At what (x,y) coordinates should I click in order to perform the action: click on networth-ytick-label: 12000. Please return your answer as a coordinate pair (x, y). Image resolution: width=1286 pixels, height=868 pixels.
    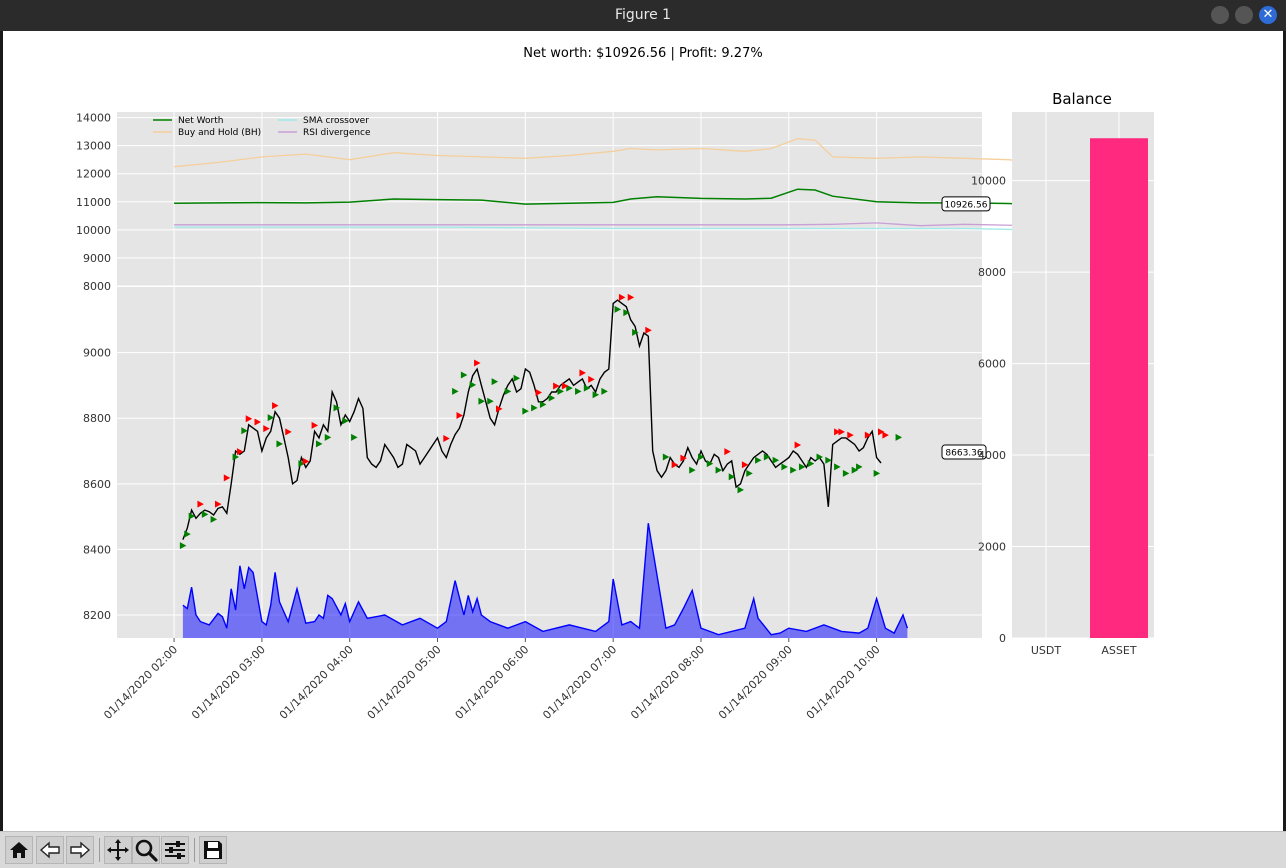
    Looking at the image, I should click on (93, 174).